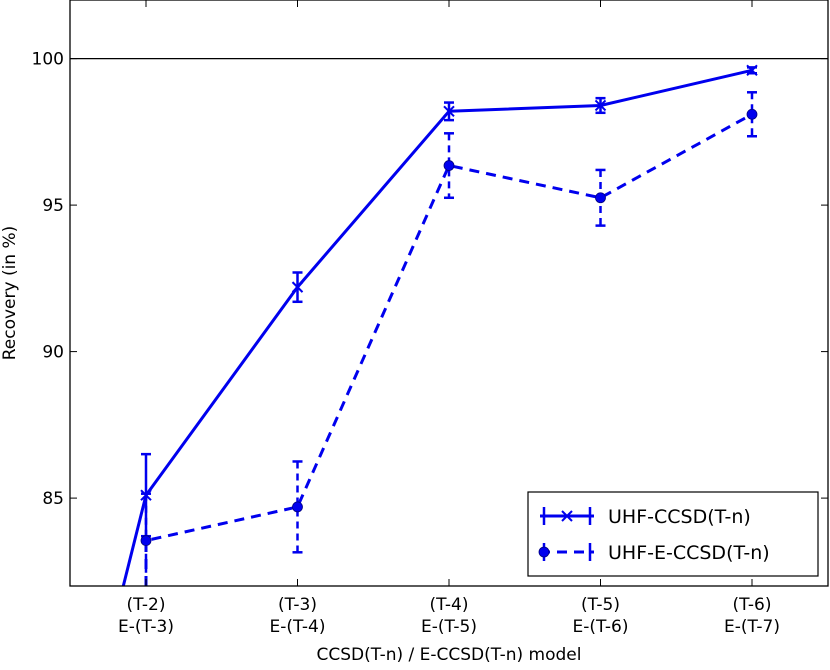 Image resolution: width=830 pixels, height=670 pixels. What do you see at coordinates (448, 605) in the screenshot?
I see `x-tick-label: (T-4)` at bounding box center [448, 605].